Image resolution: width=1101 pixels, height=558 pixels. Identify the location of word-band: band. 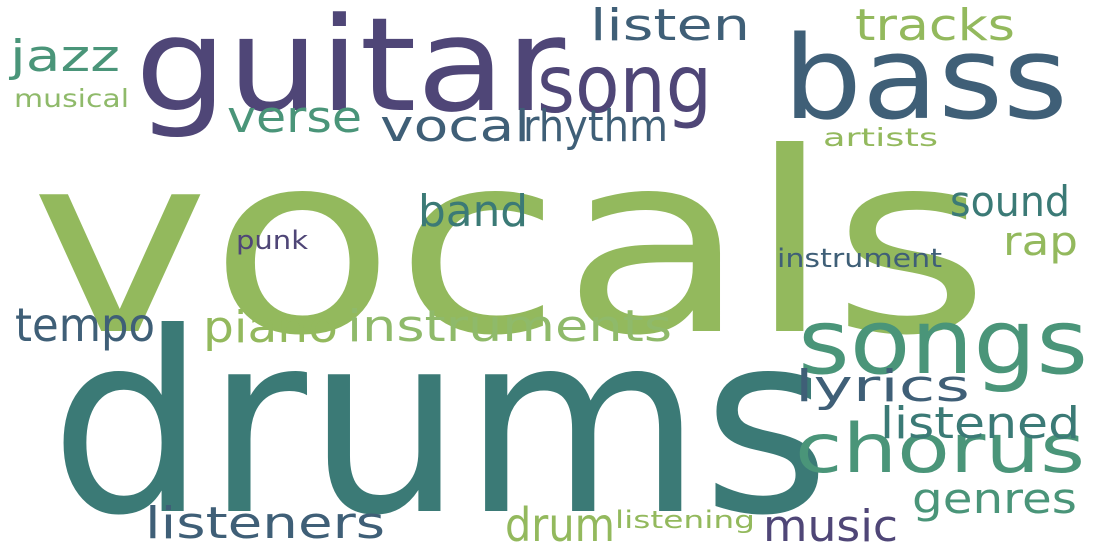
(473, 211).